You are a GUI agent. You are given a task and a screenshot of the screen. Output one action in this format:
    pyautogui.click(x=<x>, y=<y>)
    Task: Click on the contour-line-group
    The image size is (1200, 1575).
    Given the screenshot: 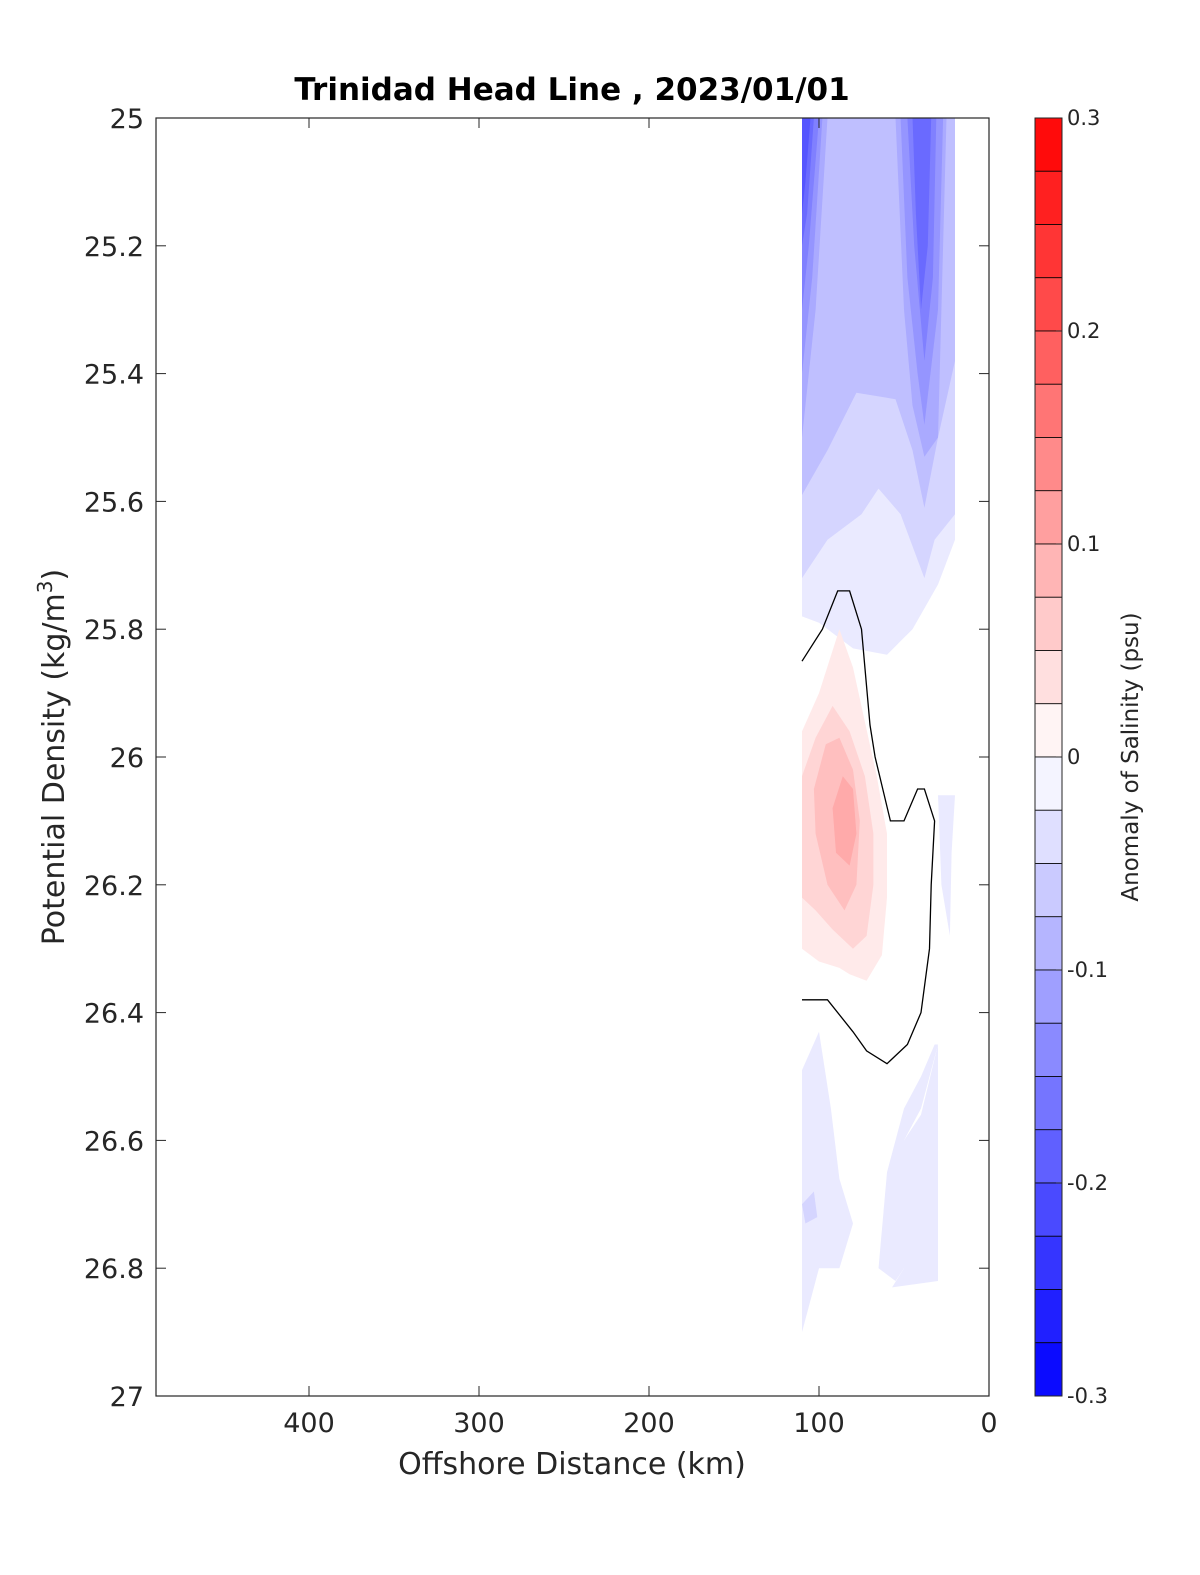 What is the action you would take?
    pyautogui.click(x=868, y=827)
    